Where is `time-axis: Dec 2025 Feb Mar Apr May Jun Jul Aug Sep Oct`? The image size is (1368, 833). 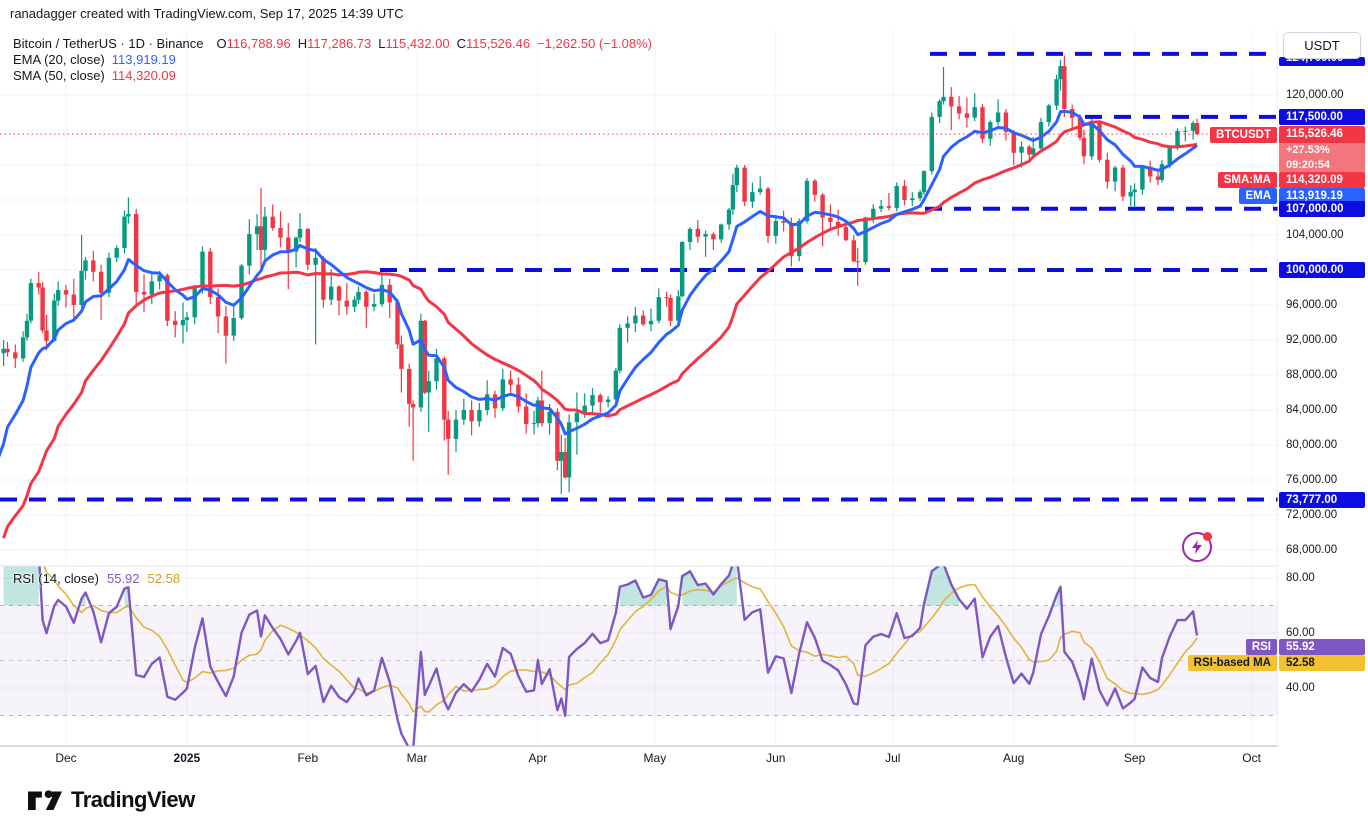 time-axis: Dec 2025 Feb Mar Apr May Jun Jul Aug Sep Oct is located at coordinates (684, 759).